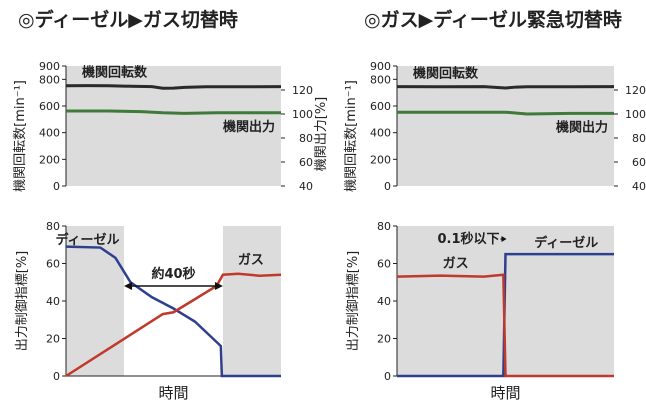 The image size is (646, 403). I want to click on switch-arrow-head, so click(504, 239).